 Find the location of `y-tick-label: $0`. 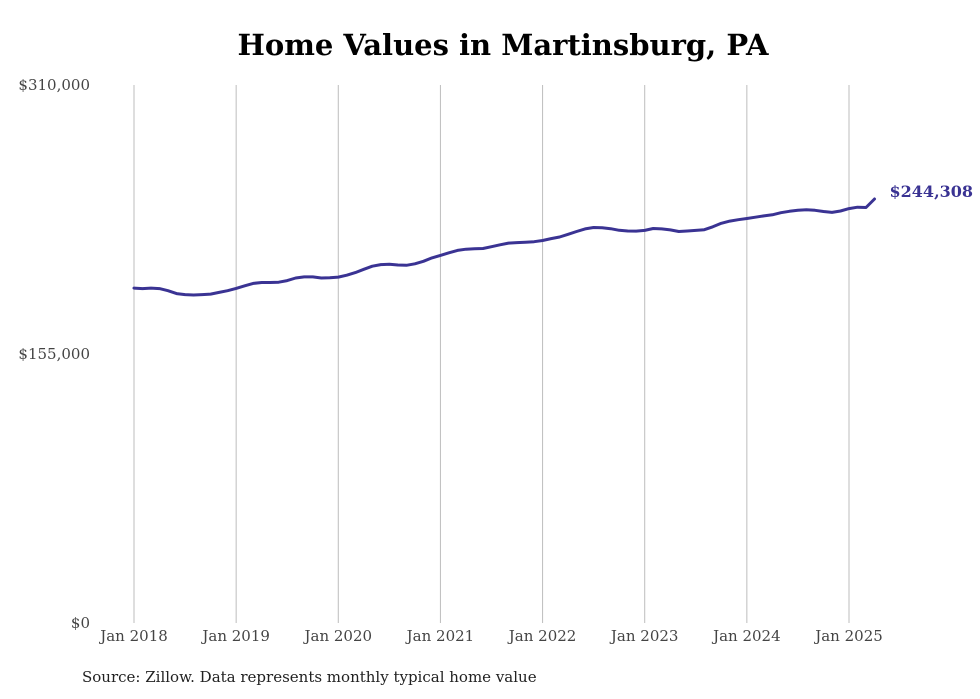

y-tick-label: $0 is located at coordinates (80, 623).